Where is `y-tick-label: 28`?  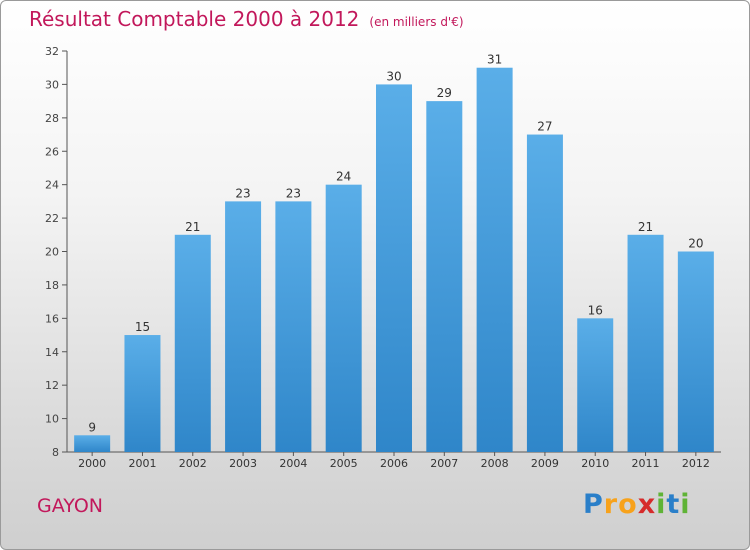
y-tick-label: 28 is located at coordinates (52, 118).